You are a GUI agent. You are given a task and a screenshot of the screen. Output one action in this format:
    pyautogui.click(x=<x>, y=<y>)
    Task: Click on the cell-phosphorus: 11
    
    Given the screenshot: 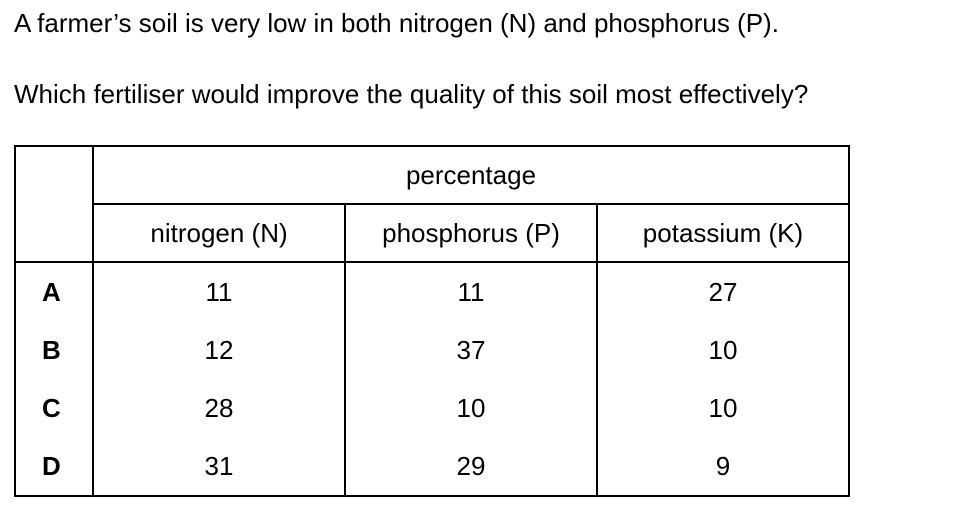 What is the action you would take?
    pyautogui.click(x=471, y=291)
    